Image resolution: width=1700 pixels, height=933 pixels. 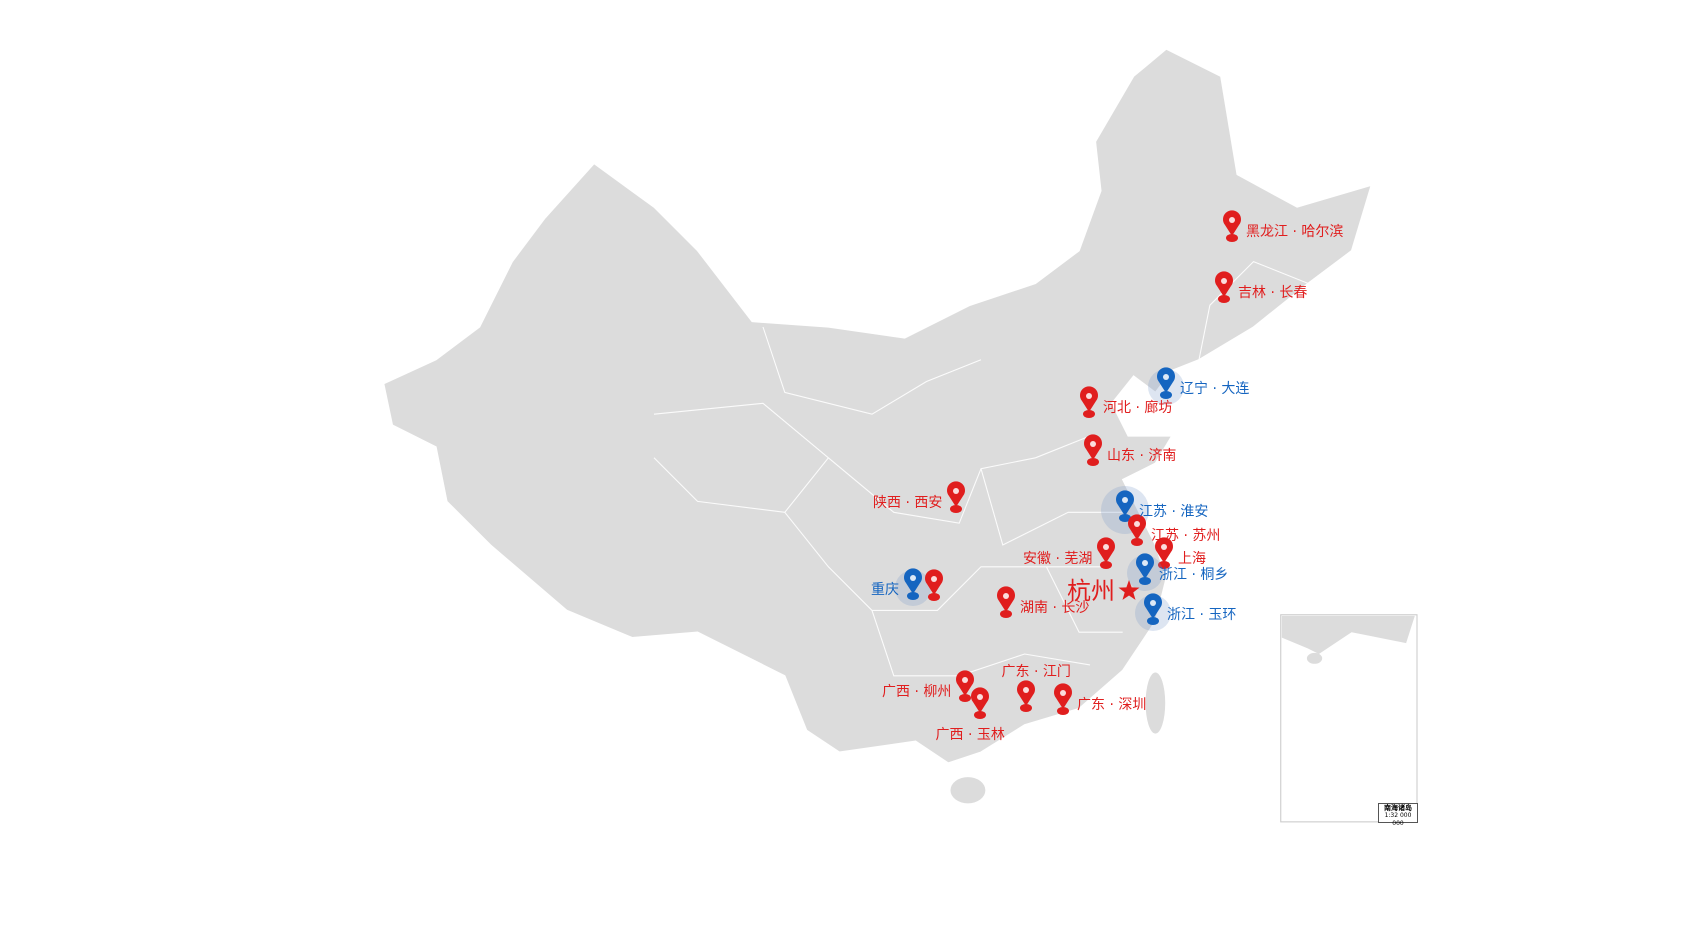 I want to click on marker-label: 安徽 · 芜湖, so click(x=1058, y=559).